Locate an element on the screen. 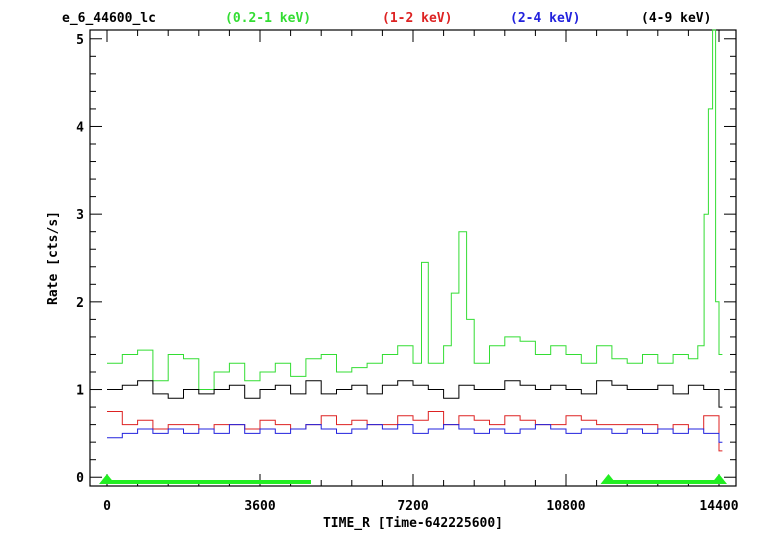 This screenshot has width=782, height=542. x-tick-label: 14400 is located at coordinates (718, 506).